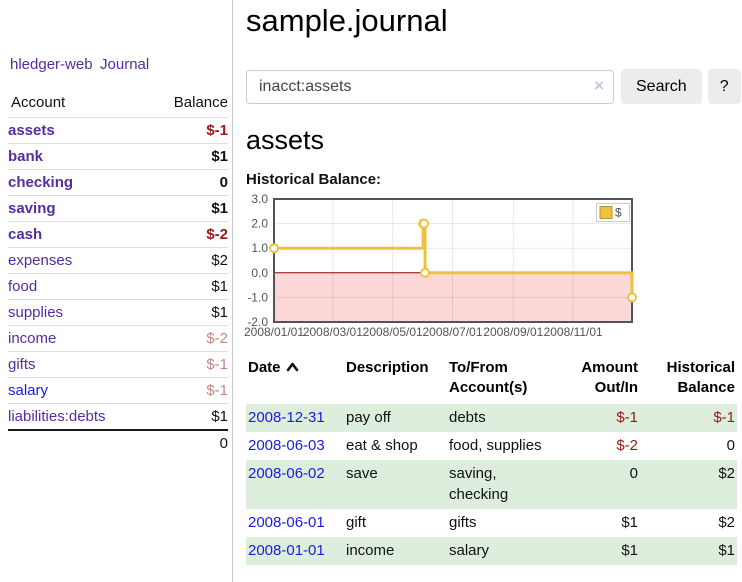 The image size is (742, 582). What do you see at coordinates (286, 550) in the screenshot?
I see `transaction-date-link: 2008-01-01` at bounding box center [286, 550].